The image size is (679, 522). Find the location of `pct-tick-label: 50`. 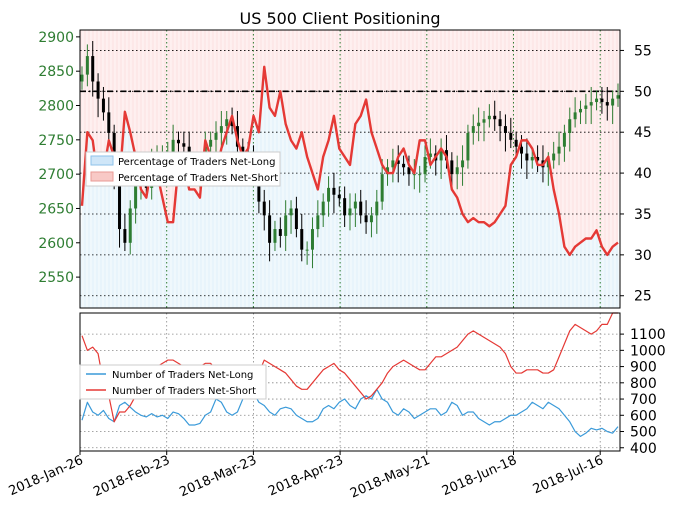

pct-tick-label: 50 is located at coordinates (643, 92).